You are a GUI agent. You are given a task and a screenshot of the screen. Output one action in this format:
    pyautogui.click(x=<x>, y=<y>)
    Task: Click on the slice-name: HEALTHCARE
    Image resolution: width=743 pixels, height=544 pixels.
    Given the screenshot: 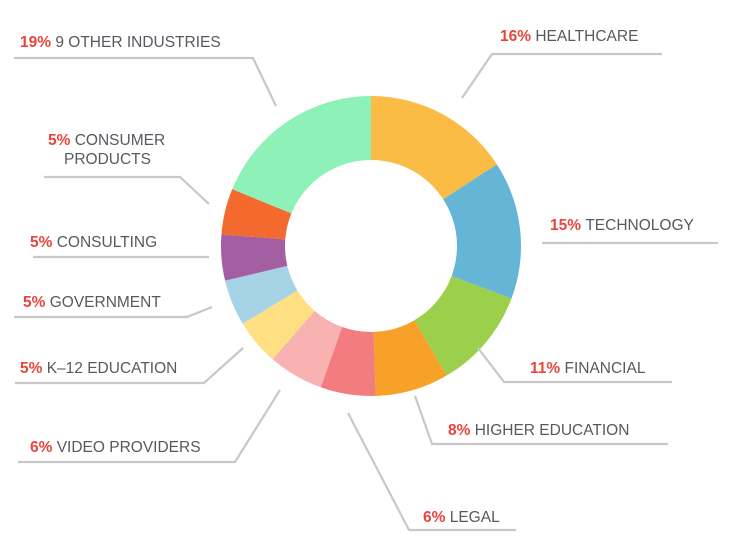 What is the action you would take?
    pyautogui.click(x=584, y=36)
    